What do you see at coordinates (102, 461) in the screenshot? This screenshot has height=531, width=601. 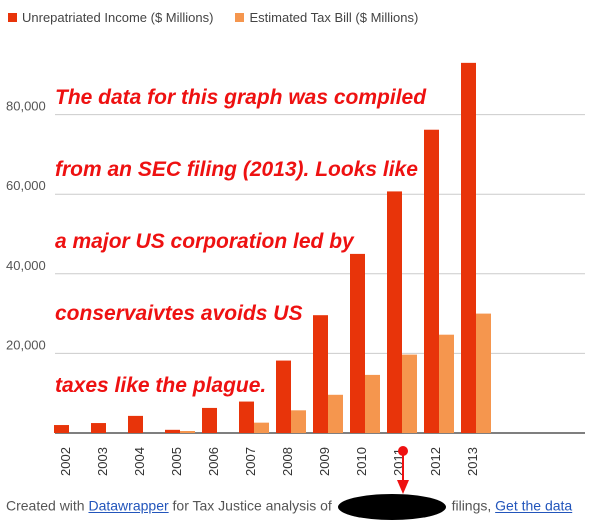 I see `x-tick-label: 2003` at bounding box center [102, 461].